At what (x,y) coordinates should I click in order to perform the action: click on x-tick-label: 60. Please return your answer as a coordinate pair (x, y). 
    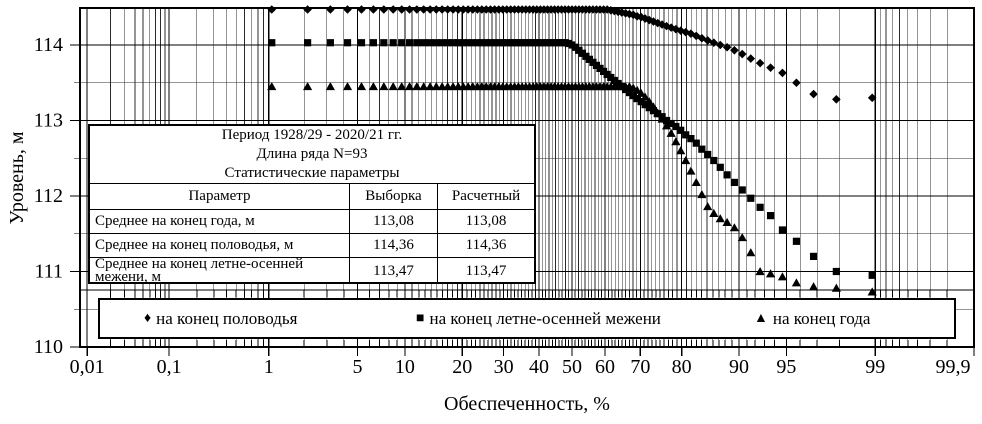
    Looking at the image, I should click on (605, 367).